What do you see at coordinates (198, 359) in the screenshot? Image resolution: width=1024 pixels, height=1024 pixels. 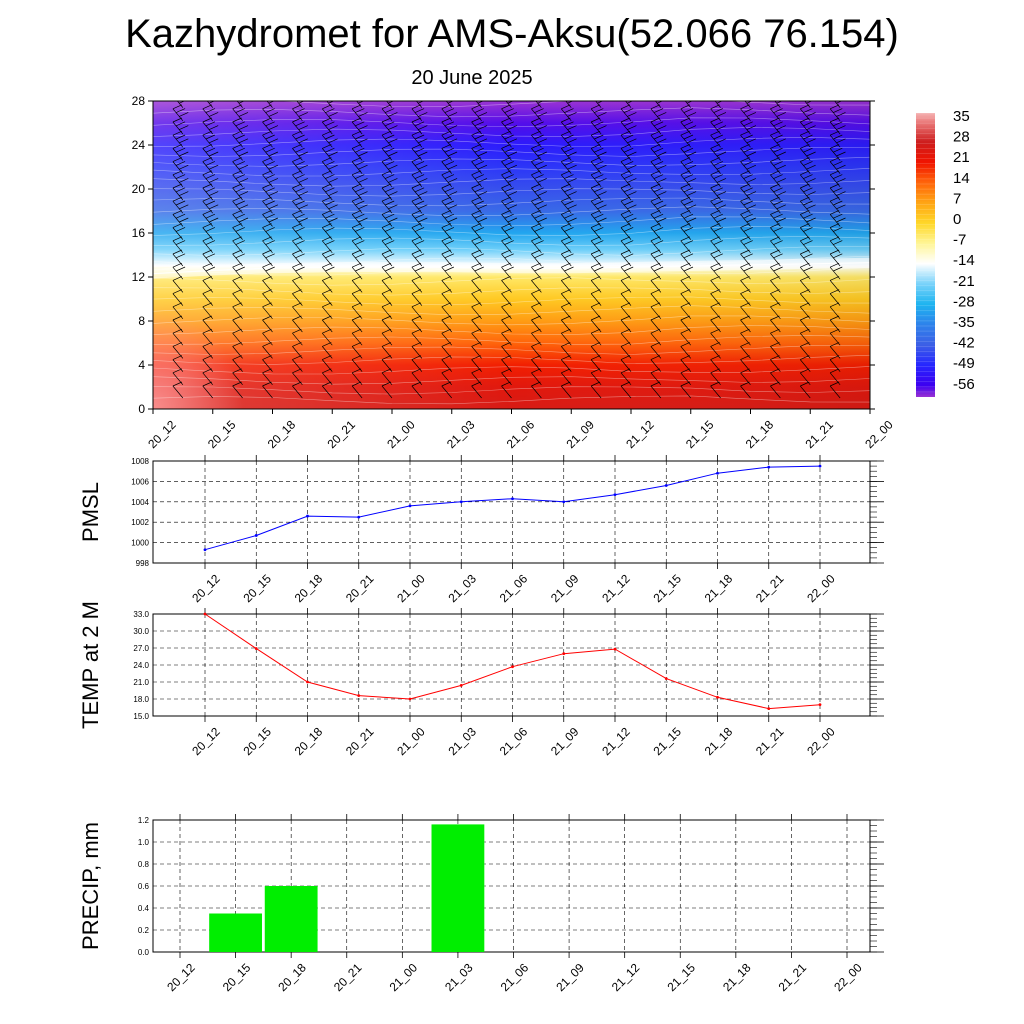 I see `surface-warm-core` at bounding box center [198, 359].